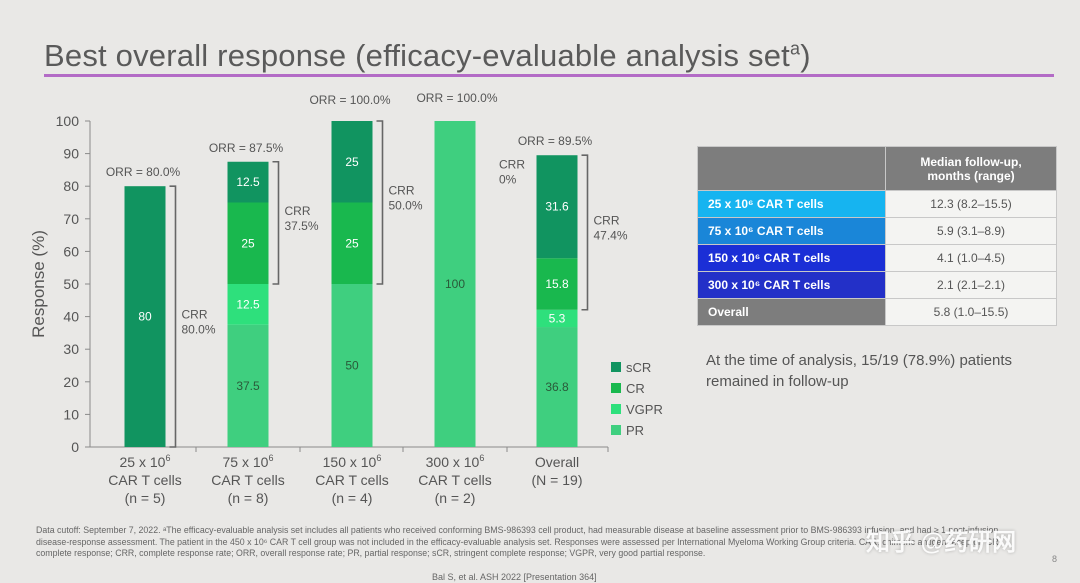  Describe the element at coordinates (616, 367) in the screenshot. I see `legend-swatch-scr` at that location.